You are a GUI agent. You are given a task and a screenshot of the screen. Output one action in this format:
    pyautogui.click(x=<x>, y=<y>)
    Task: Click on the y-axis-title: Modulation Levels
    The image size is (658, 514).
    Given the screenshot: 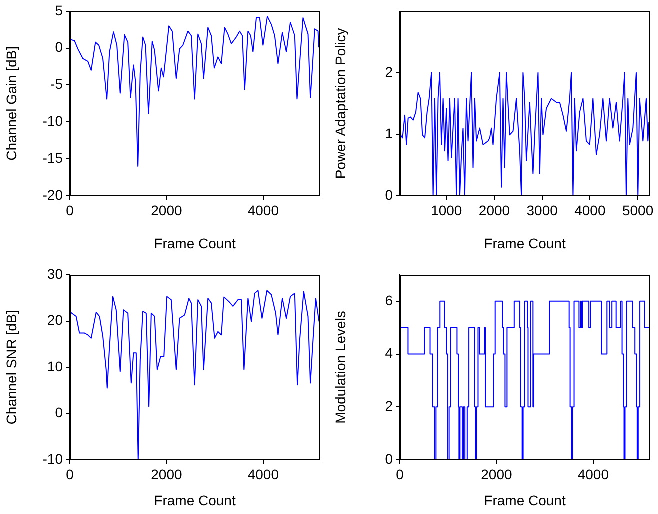 What is the action you would take?
    pyautogui.click(x=340, y=367)
    